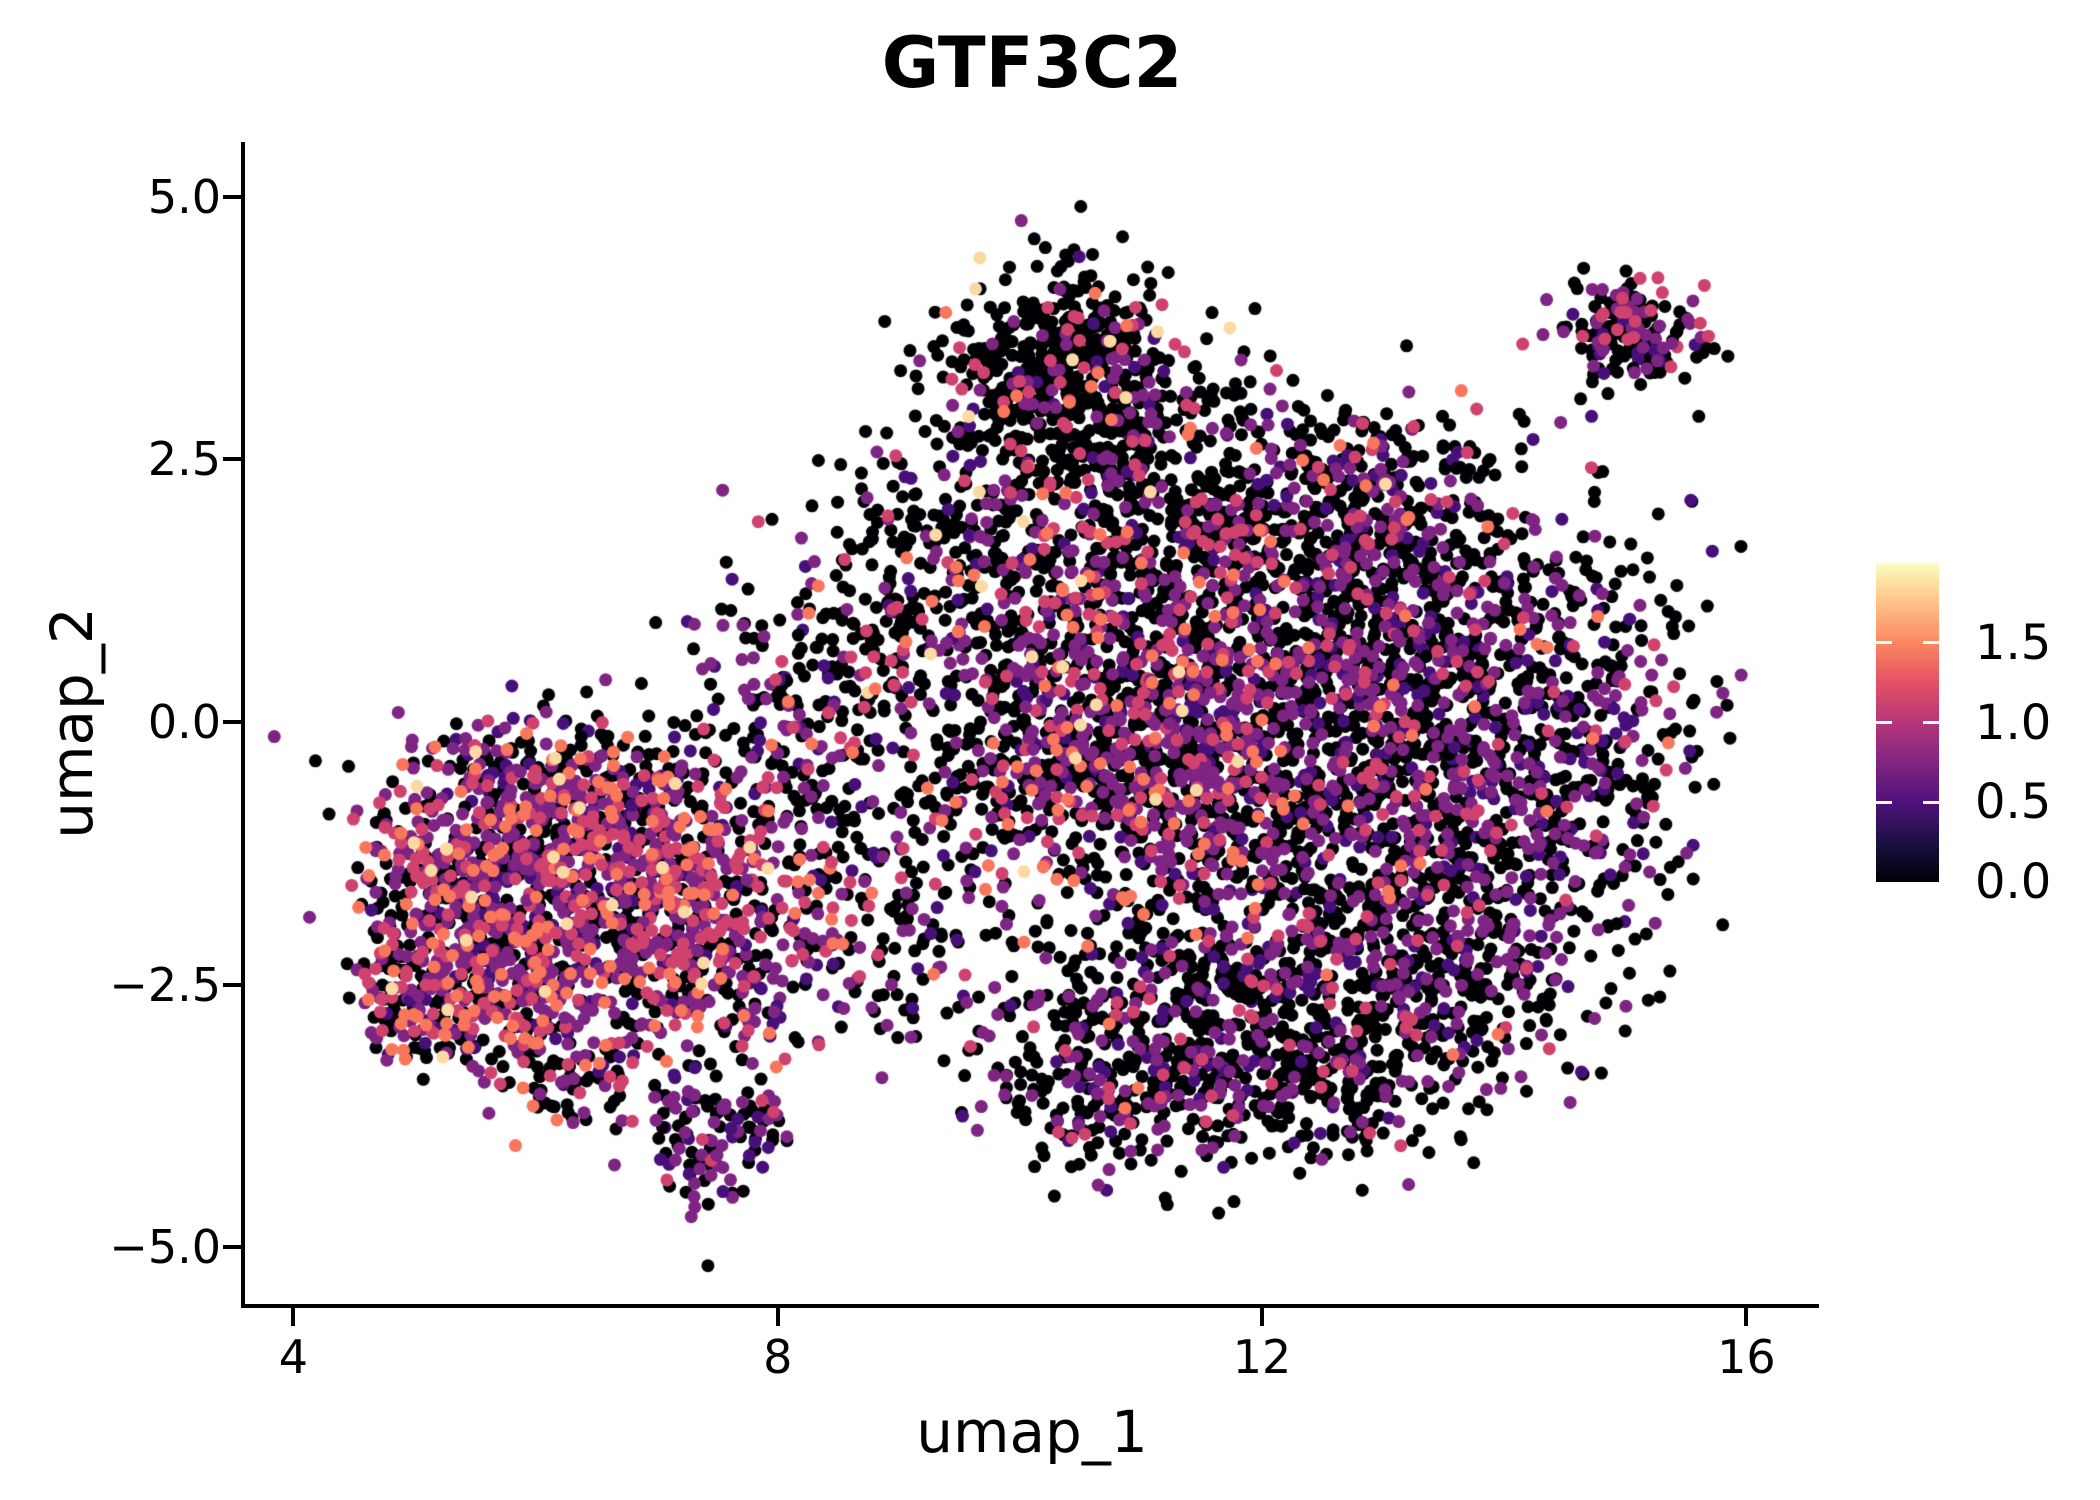  Describe the element at coordinates (1746, 1357) in the screenshot. I see `x-tick-label: 16` at that location.